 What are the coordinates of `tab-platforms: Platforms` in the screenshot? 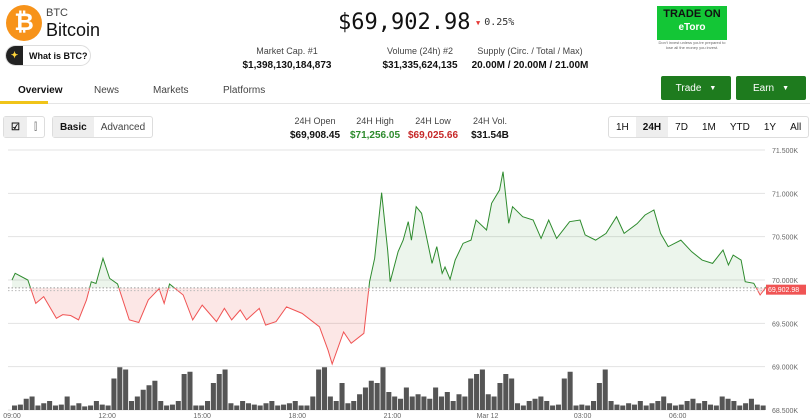 It's located at (244, 90).